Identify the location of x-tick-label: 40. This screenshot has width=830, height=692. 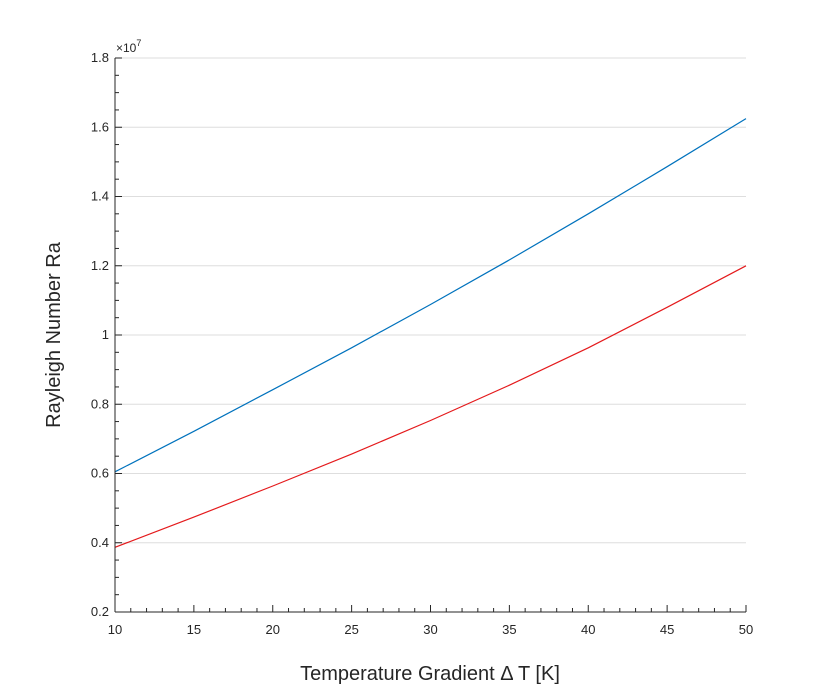
(588, 629).